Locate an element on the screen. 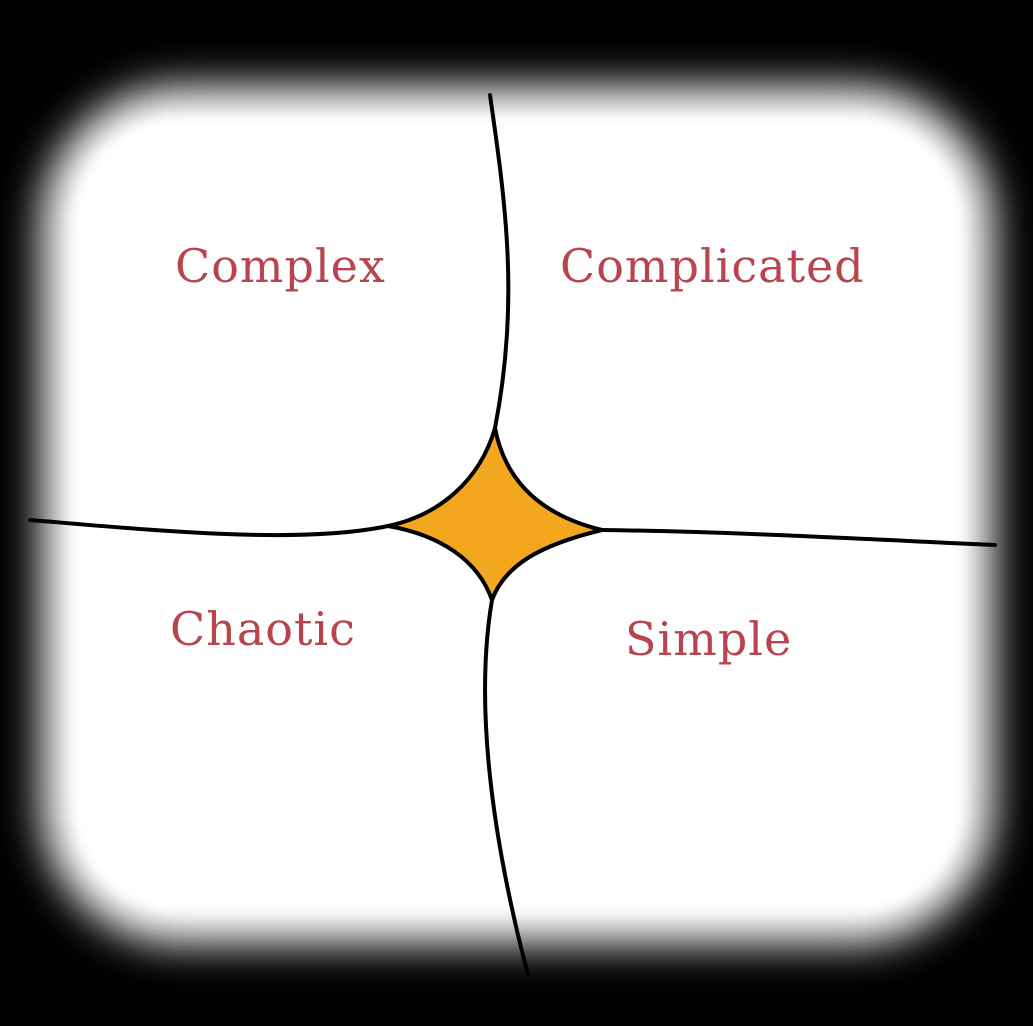 The height and width of the screenshot is (1026, 1033). label-complex: Complex is located at coordinates (280, 266).